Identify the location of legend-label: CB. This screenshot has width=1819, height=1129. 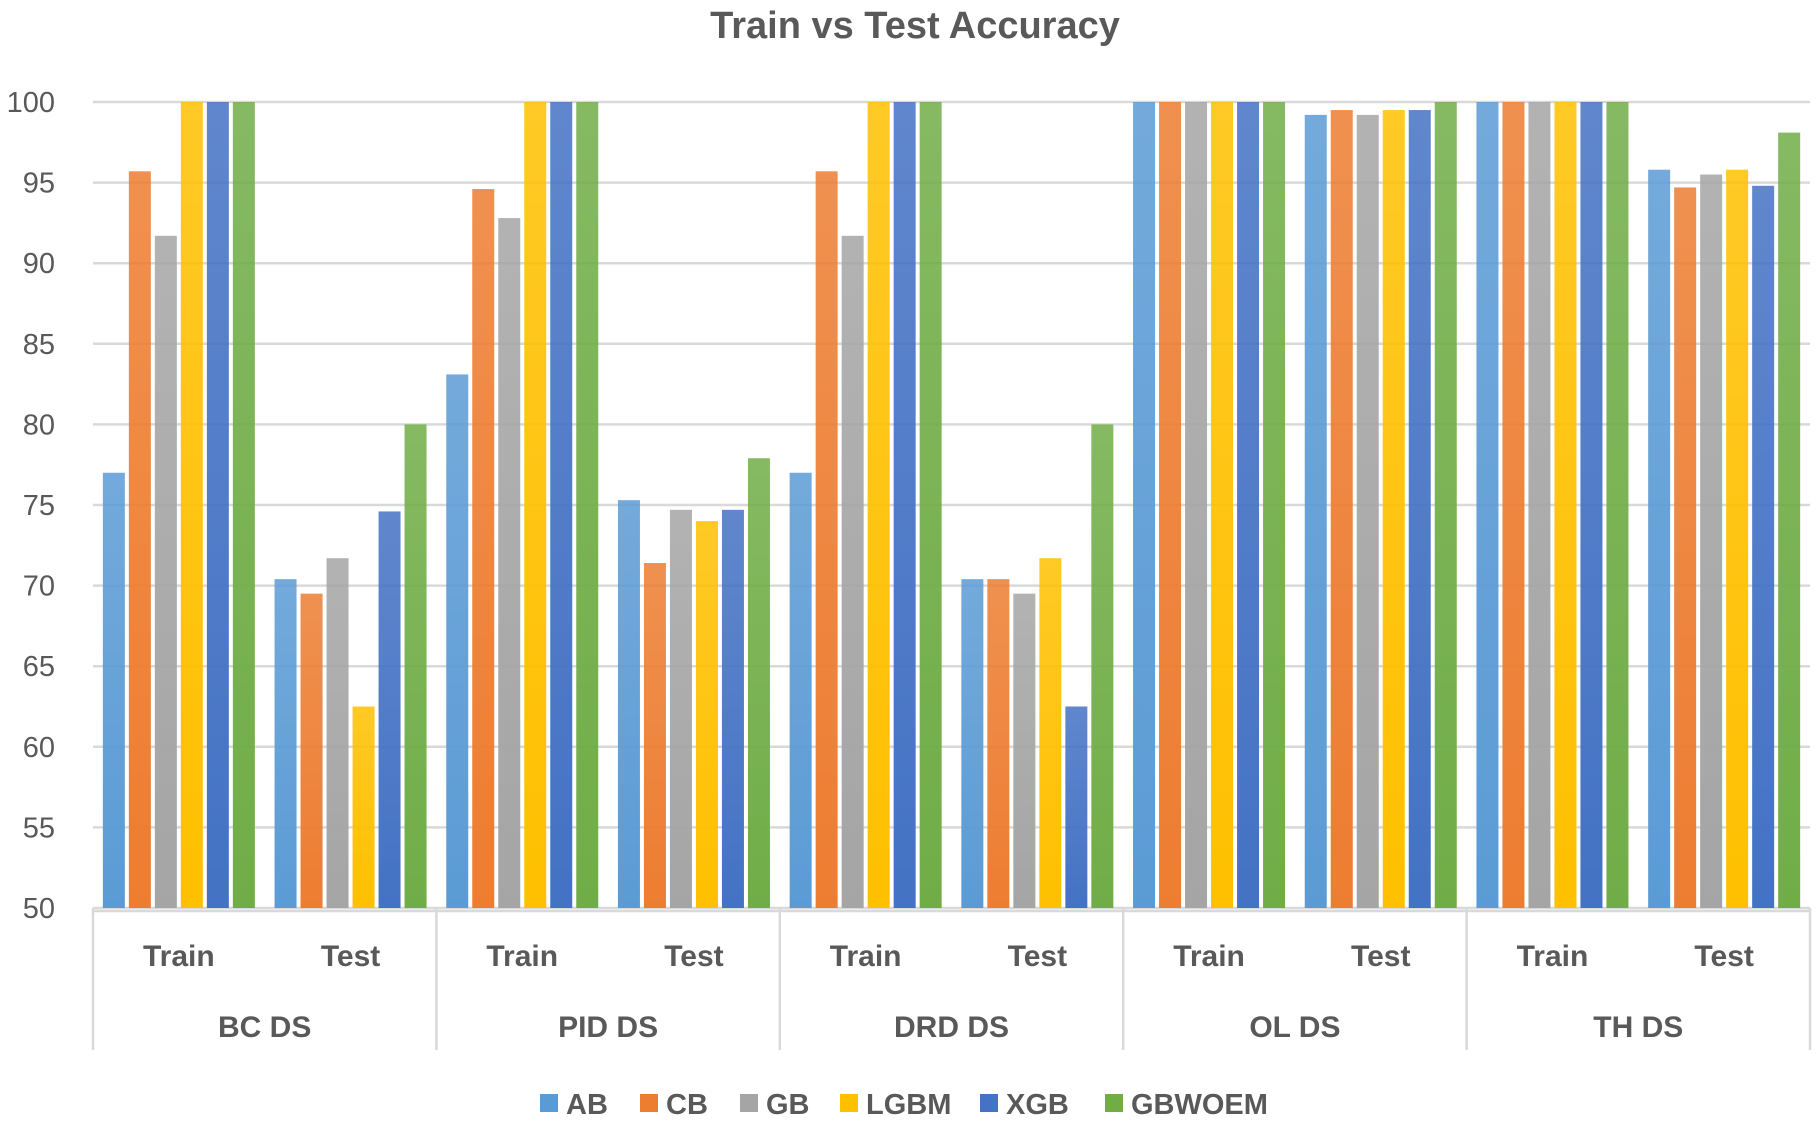
(687, 1105).